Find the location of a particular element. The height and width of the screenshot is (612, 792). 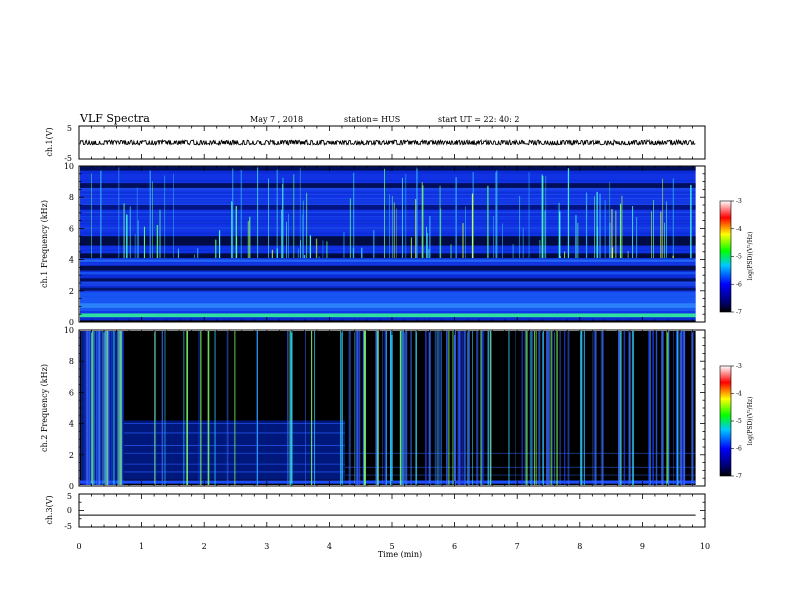

ch2-colorbar: -3 -4 -5 -6 -7 log(PSD)(V²/Hz) is located at coordinates (736, 421).